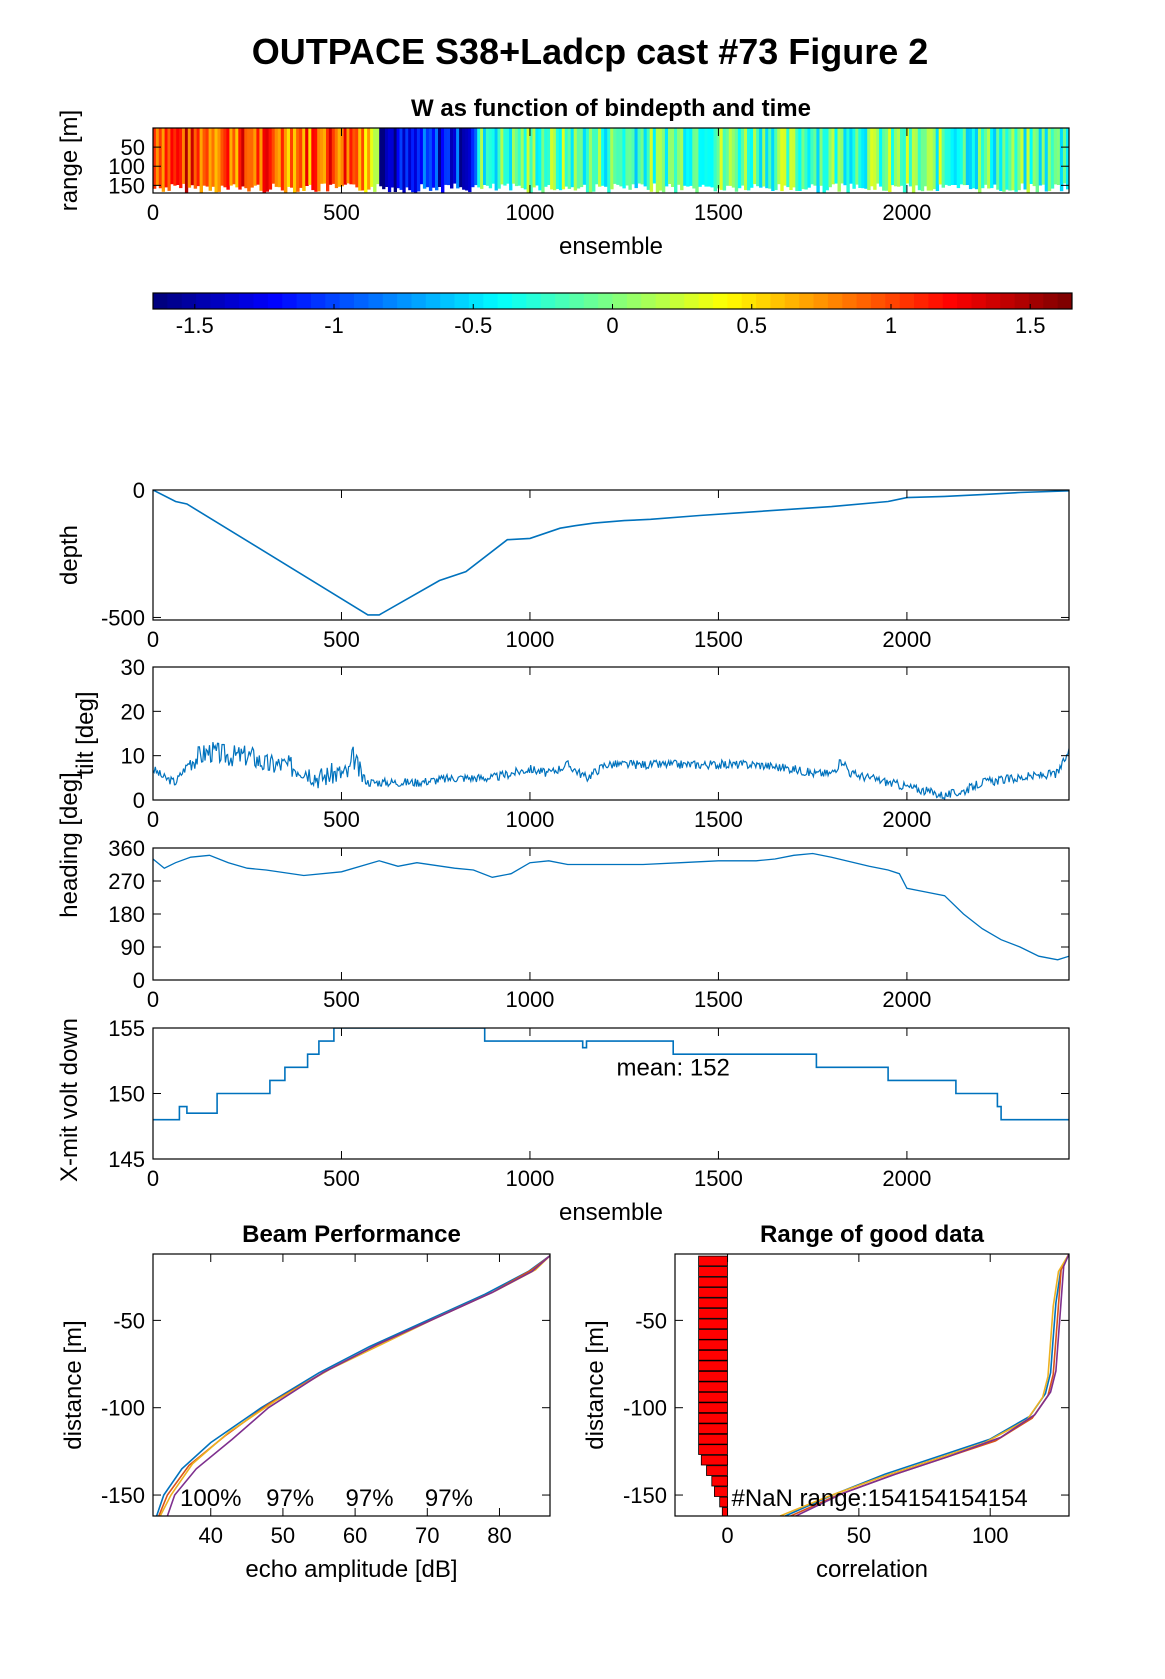 This screenshot has height=1679, width=1165. What do you see at coordinates (85, 733) in the screenshot?
I see `y-axis-label: tilt [deg]` at bounding box center [85, 733].